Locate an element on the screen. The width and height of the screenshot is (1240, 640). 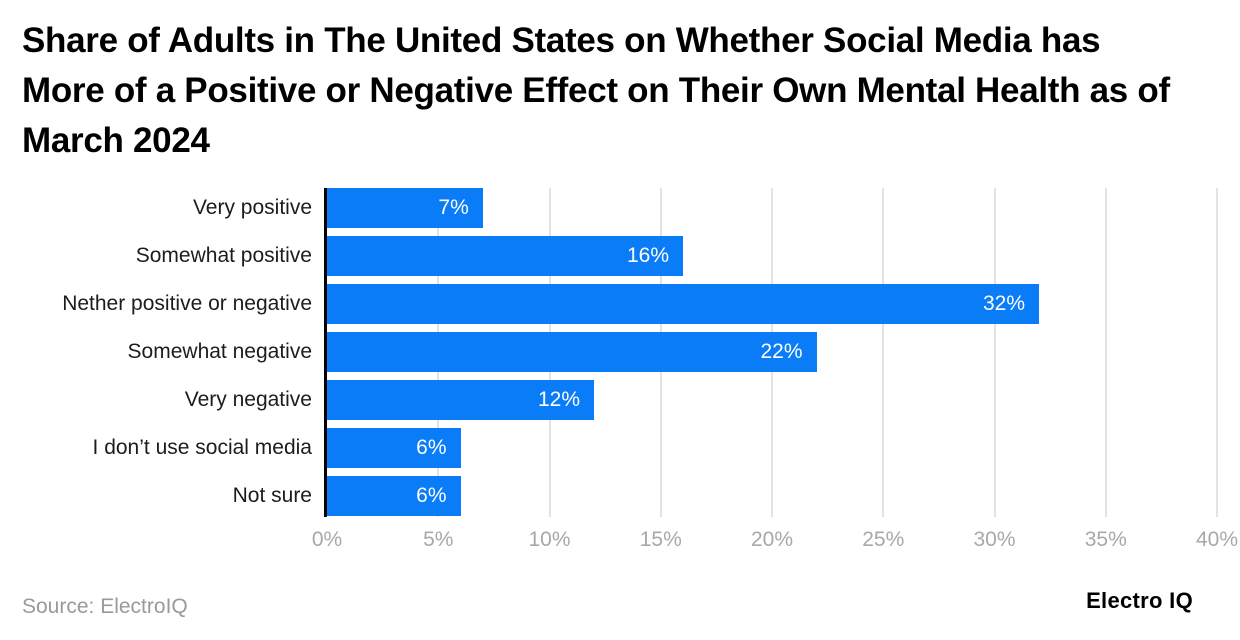
x-tick-label: 5% is located at coordinates (438, 539).